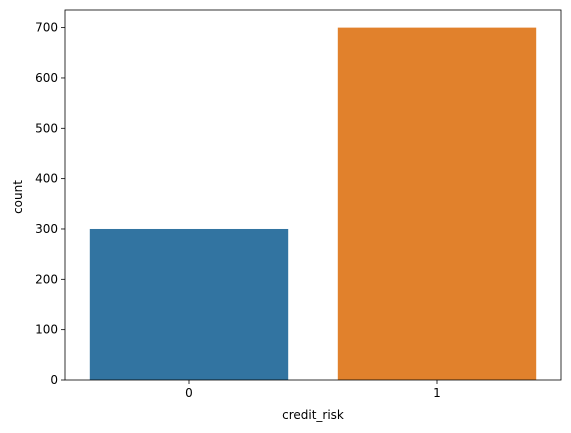  What do you see at coordinates (313, 415) in the screenshot?
I see `x-axis-title: credit_risk` at bounding box center [313, 415].